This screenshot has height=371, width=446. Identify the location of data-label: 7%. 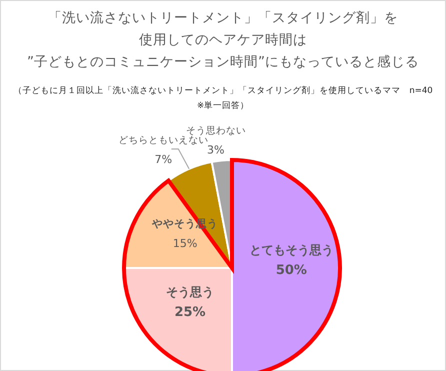
(163, 159).